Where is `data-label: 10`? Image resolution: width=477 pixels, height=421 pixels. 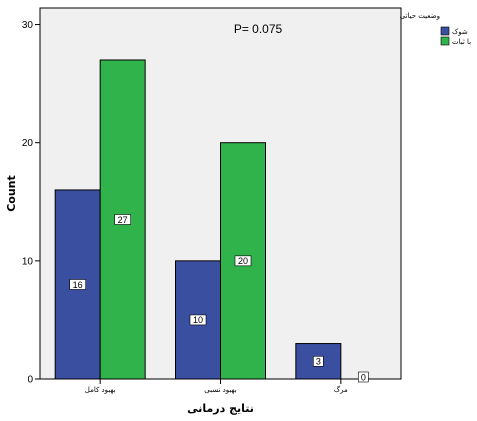 data-label: 10 is located at coordinates (198, 320).